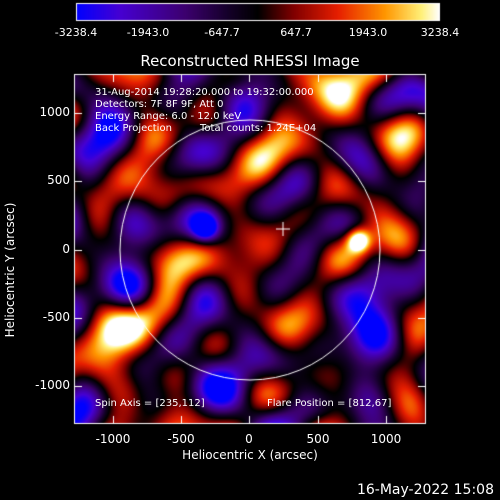 The width and height of the screenshot is (500, 500). Describe the element at coordinates (76, 32) in the screenshot. I see `colorbar-tick-label: -3238.4` at that location.